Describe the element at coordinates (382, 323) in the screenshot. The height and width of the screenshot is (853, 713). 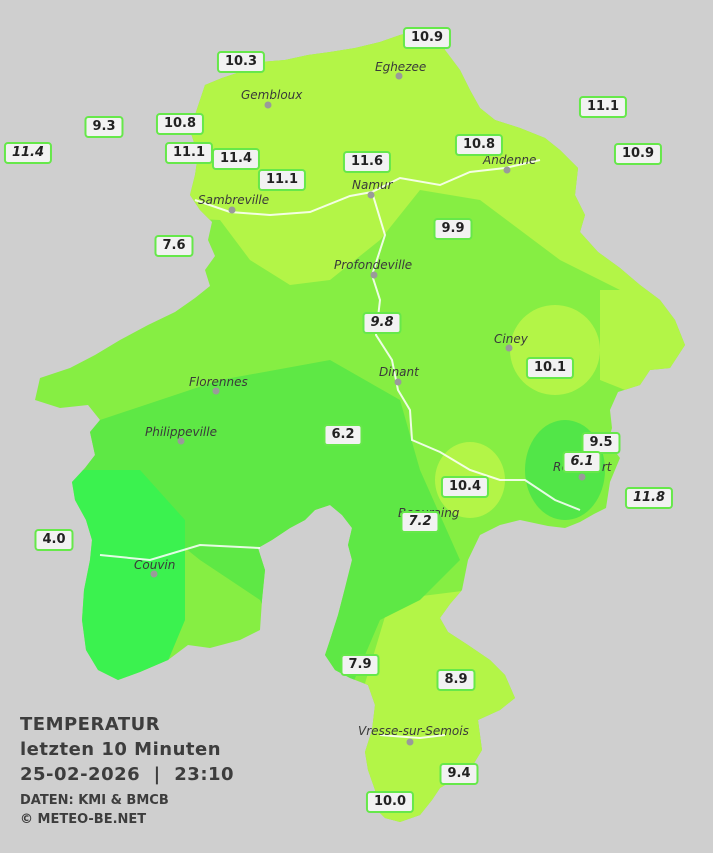
I see `station-value: 9.8` at that location.